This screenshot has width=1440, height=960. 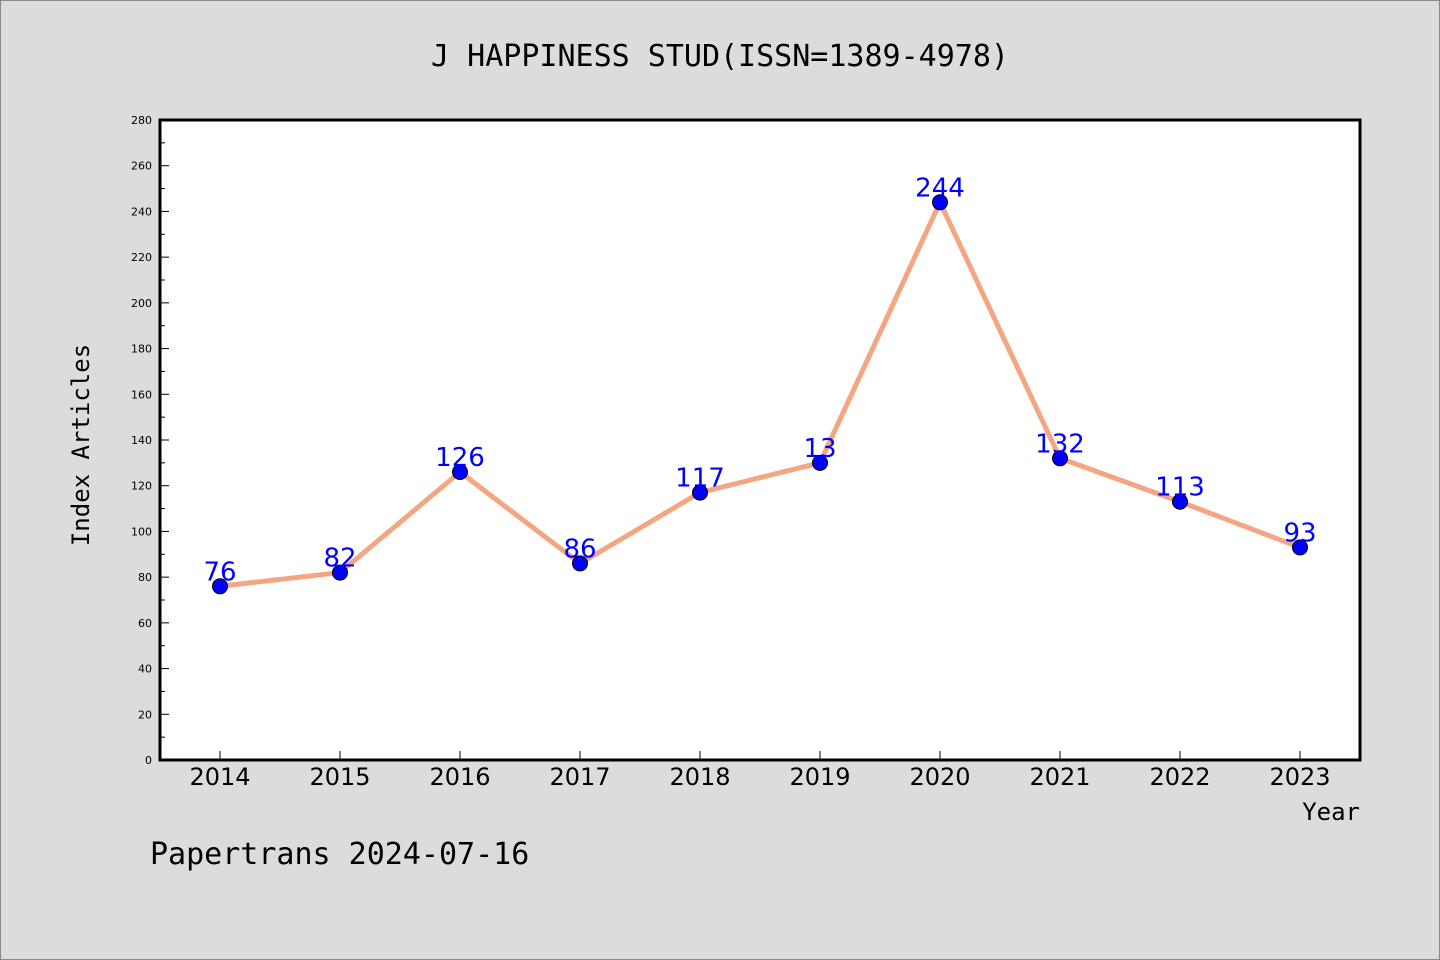 I want to click on y-tick-label: 280, so click(x=141, y=120).